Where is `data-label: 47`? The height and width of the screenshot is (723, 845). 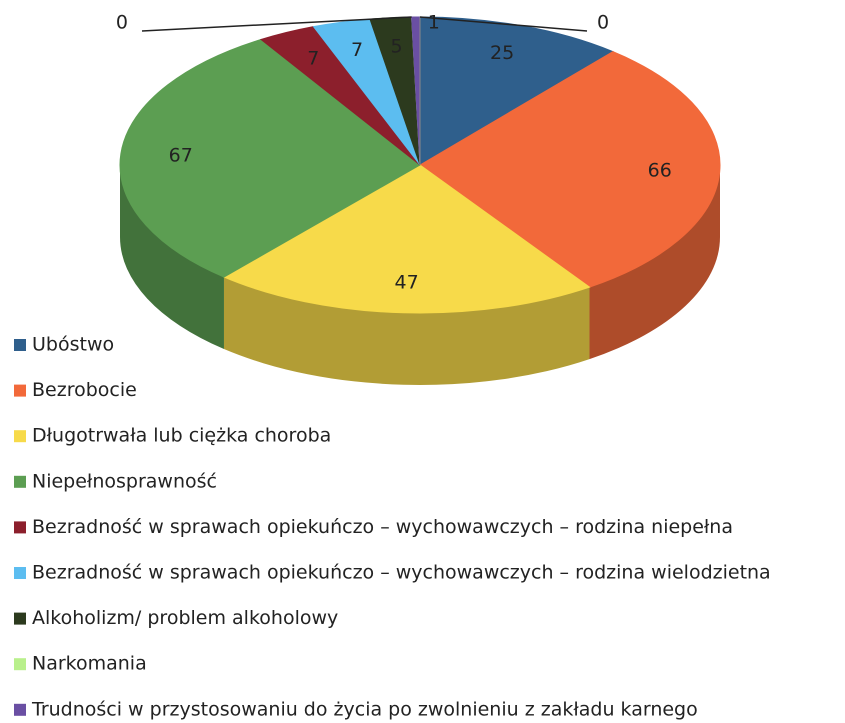 data-label: 47 is located at coordinates (407, 283).